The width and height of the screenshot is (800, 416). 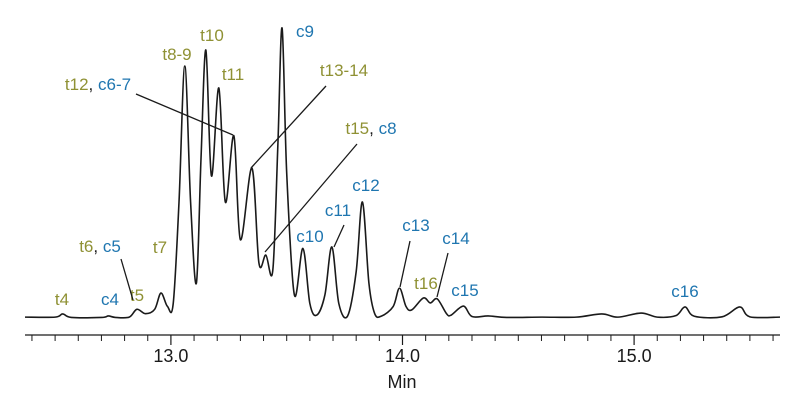 I want to click on peak-label: t11, so click(x=233, y=74).